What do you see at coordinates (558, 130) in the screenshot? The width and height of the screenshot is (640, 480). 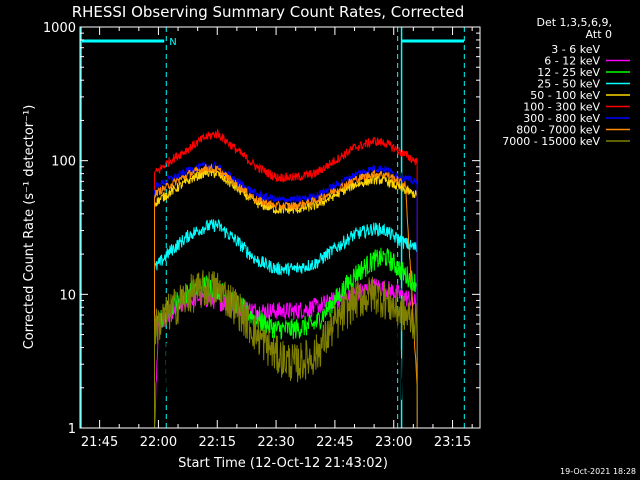 I see `legend-entry-label: 800 - 7000 keV` at bounding box center [558, 130].